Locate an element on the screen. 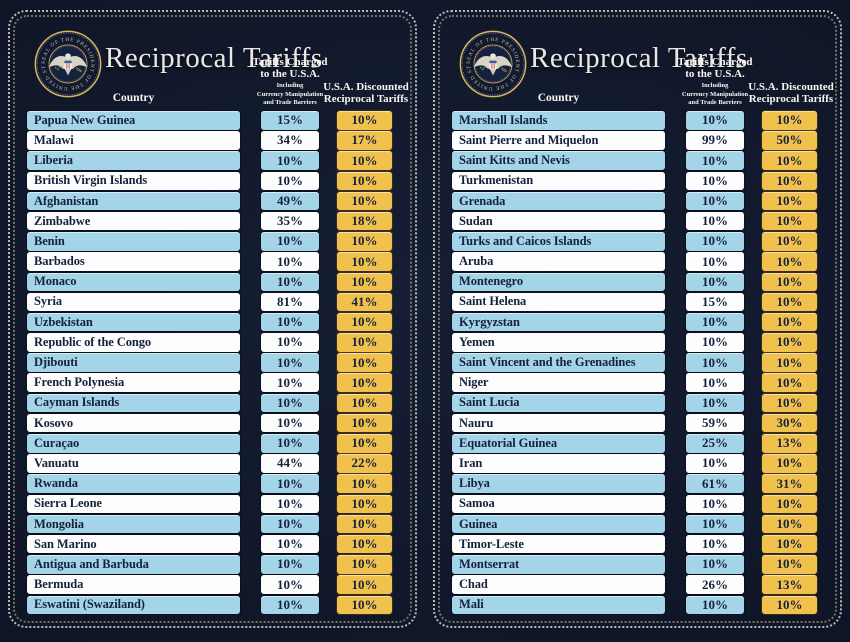 The width and height of the screenshot is (850, 642). country-cell: Libya is located at coordinates (558, 483).